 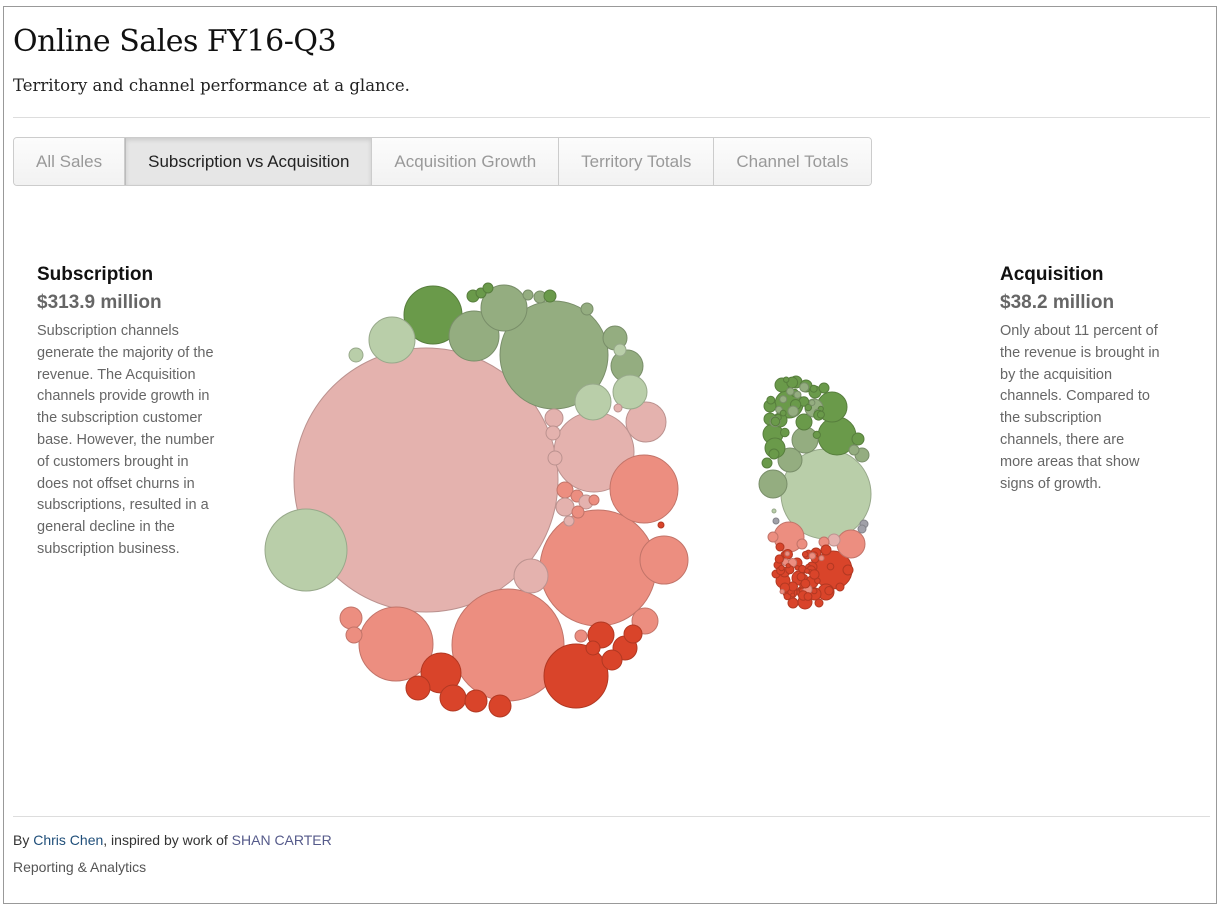 I want to click on tab-territory-totals: Territory Totals, so click(x=637, y=161).